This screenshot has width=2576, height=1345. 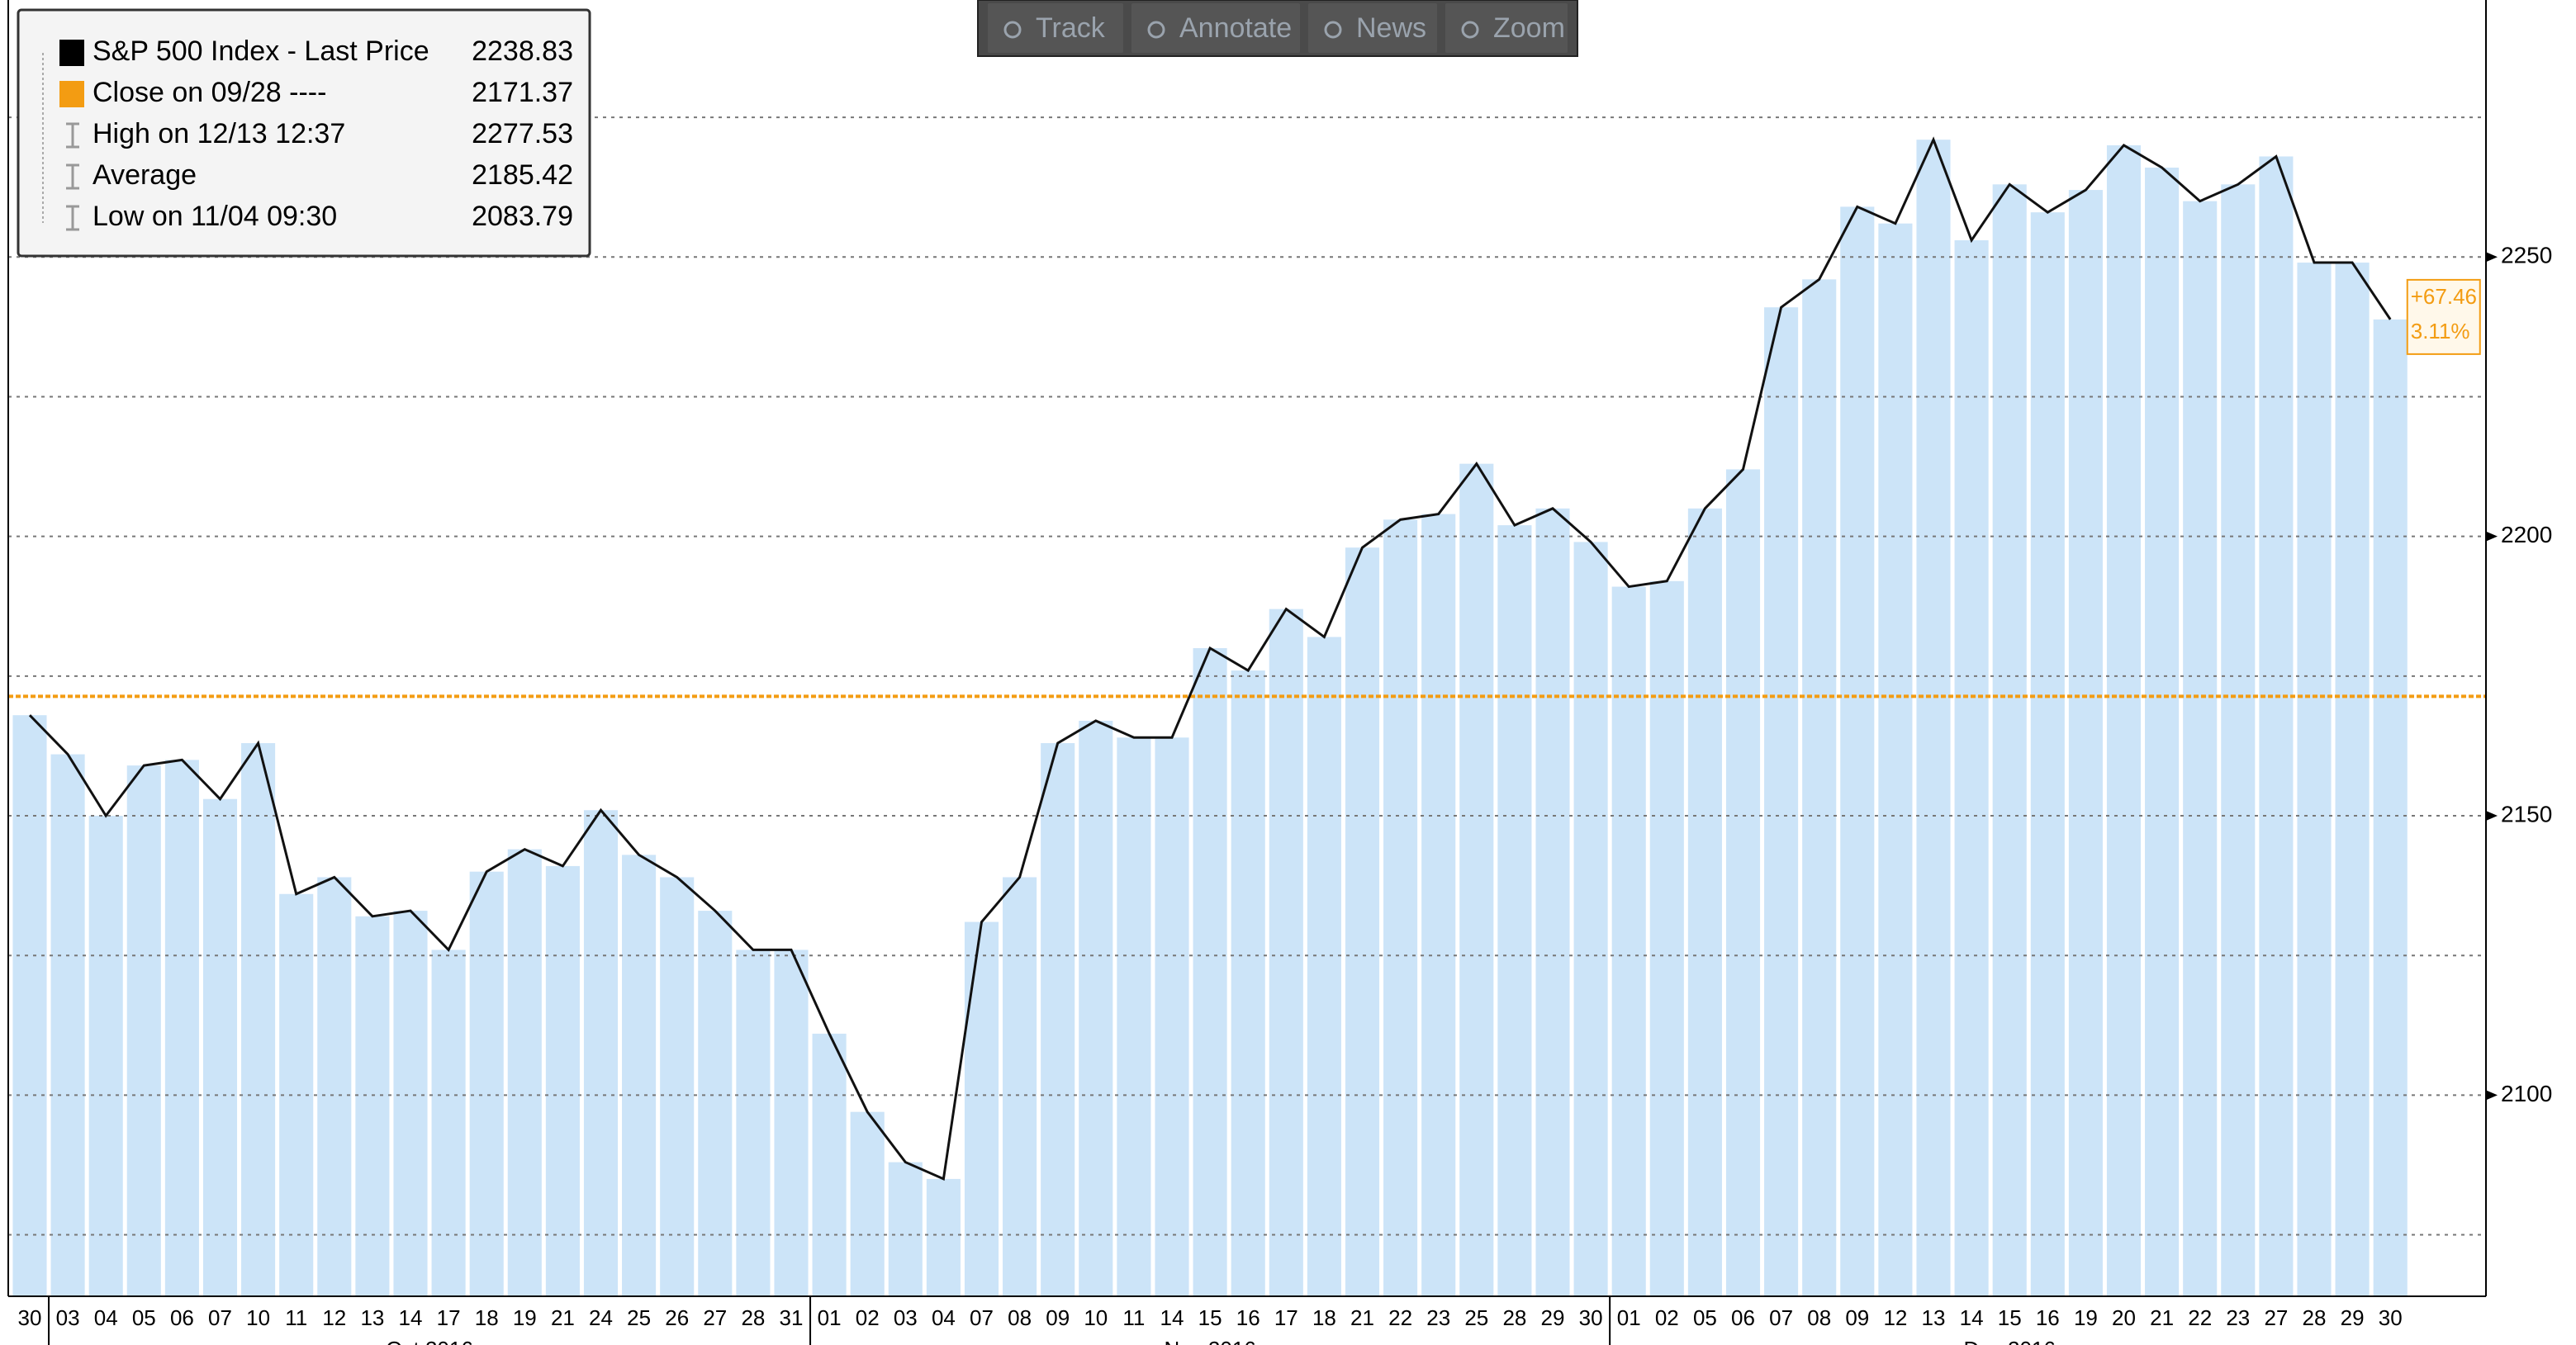 I want to click on month-label: Oct 2016, so click(x=429, y=1341).